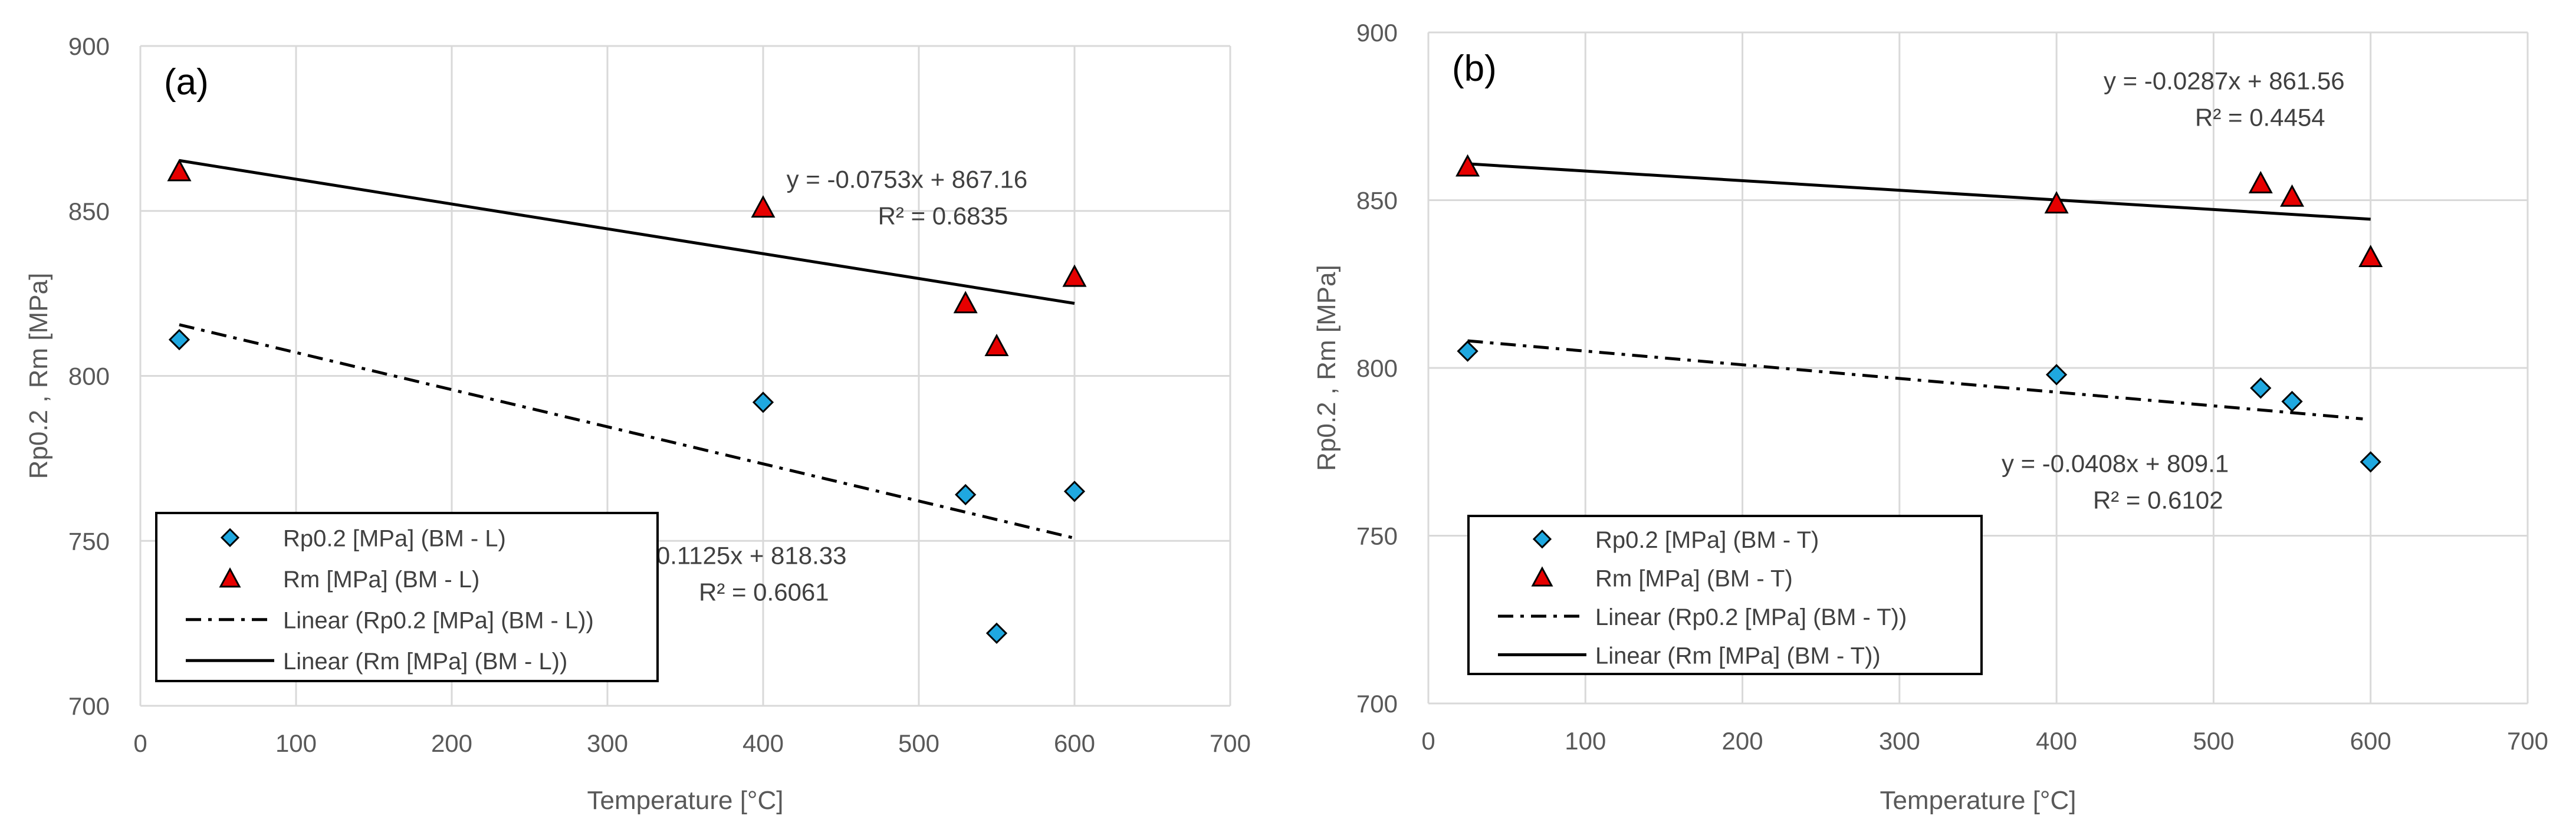 The image size is (2576, 832). What do you see at coordinates (1751, 617) in the screenshot?
I see `legend-label: Linear (Rp0.2 [MPa] (BM - T))` at bounding box center [1751, 617].